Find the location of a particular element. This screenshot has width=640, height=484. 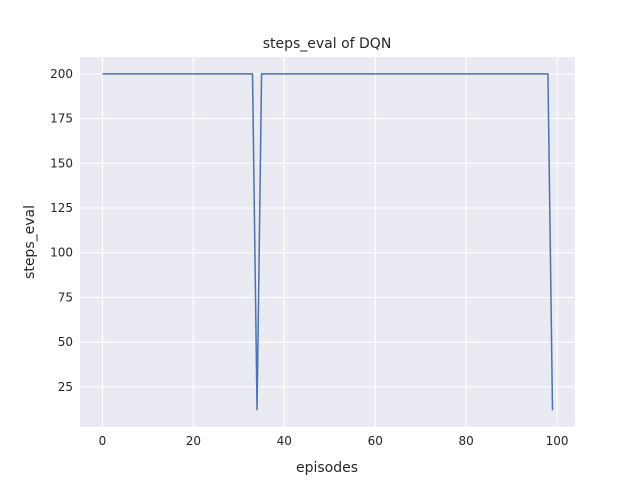

x-tick-label: 0 is located at coordinates (103, 441).